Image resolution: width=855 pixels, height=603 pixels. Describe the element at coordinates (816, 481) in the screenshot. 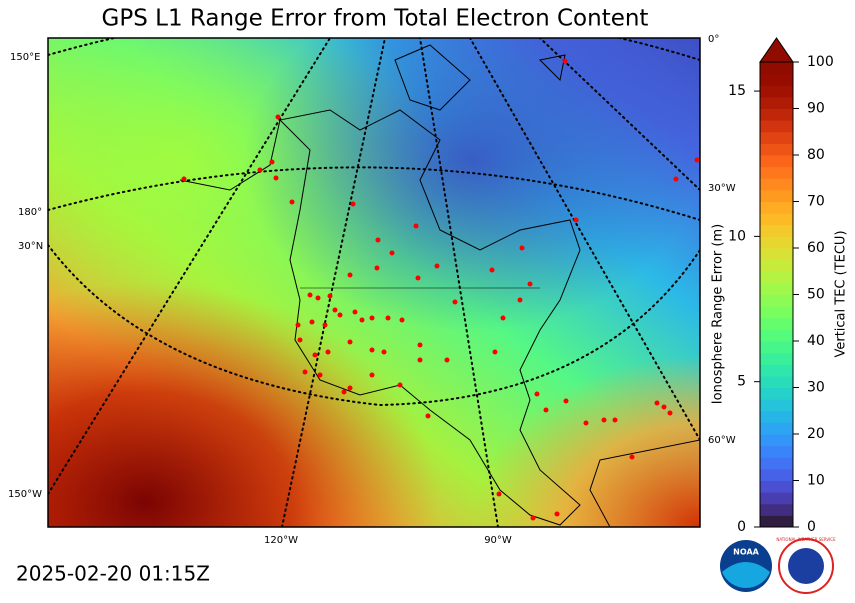

I see `right-tick-label: 10` at that location.